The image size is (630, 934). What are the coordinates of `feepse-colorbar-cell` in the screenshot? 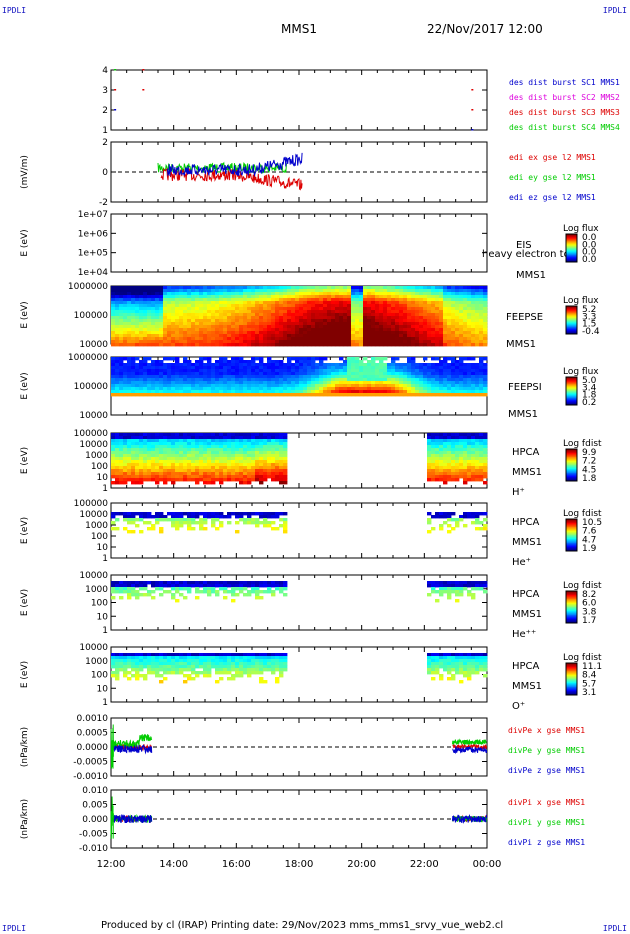 It's located at (571, 316).